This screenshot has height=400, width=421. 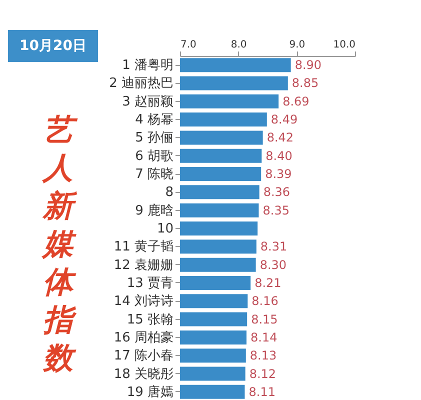 What do you see at coordinates (263, 355) in the screenshot?
I see `data-label: 8.13` at bounding box center [263, 355].